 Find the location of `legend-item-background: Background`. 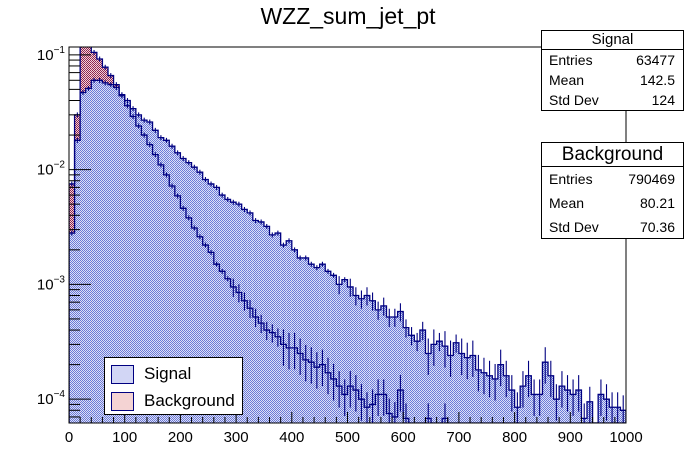

legend-item-background: Background is located at coordinates (173, 401).